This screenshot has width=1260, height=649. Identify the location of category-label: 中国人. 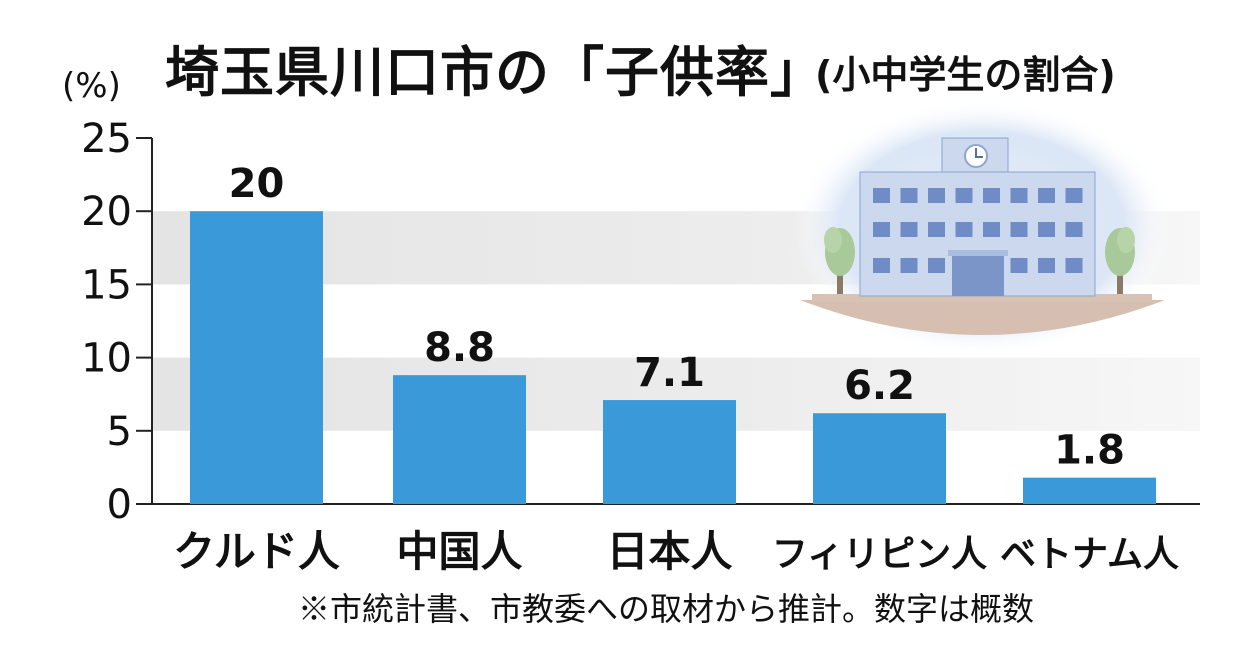
(459, 551).